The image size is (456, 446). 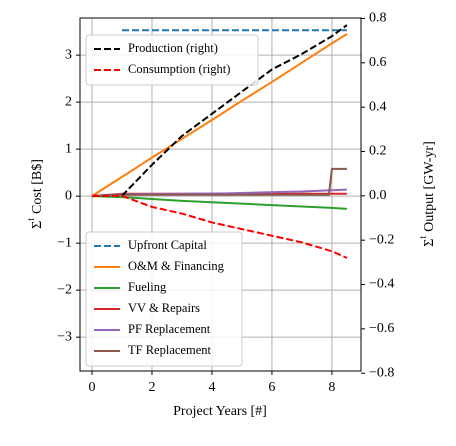 What do you see at coordinates (167, 245) in the screenshot?
I see `legend-label: Upfront Capital` at bounding box center [167, 245].